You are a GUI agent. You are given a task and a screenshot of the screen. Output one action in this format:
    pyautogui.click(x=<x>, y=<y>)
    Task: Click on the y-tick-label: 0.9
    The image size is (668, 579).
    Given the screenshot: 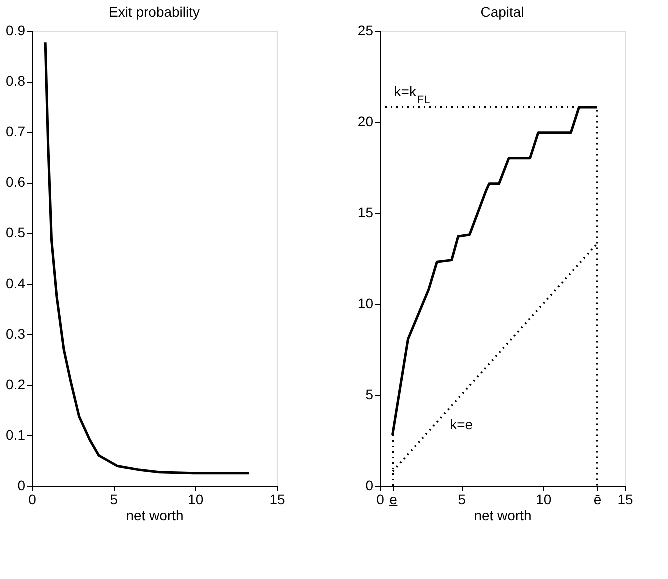 What is the action you would take?
    pyautogui.click(x=16, y=30)
    